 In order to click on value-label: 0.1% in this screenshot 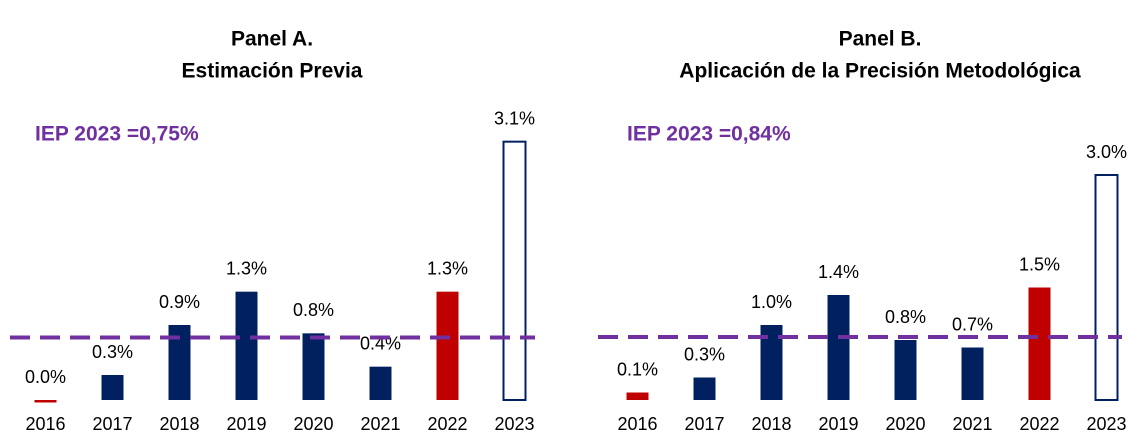, I will do `click(637, 369)`.